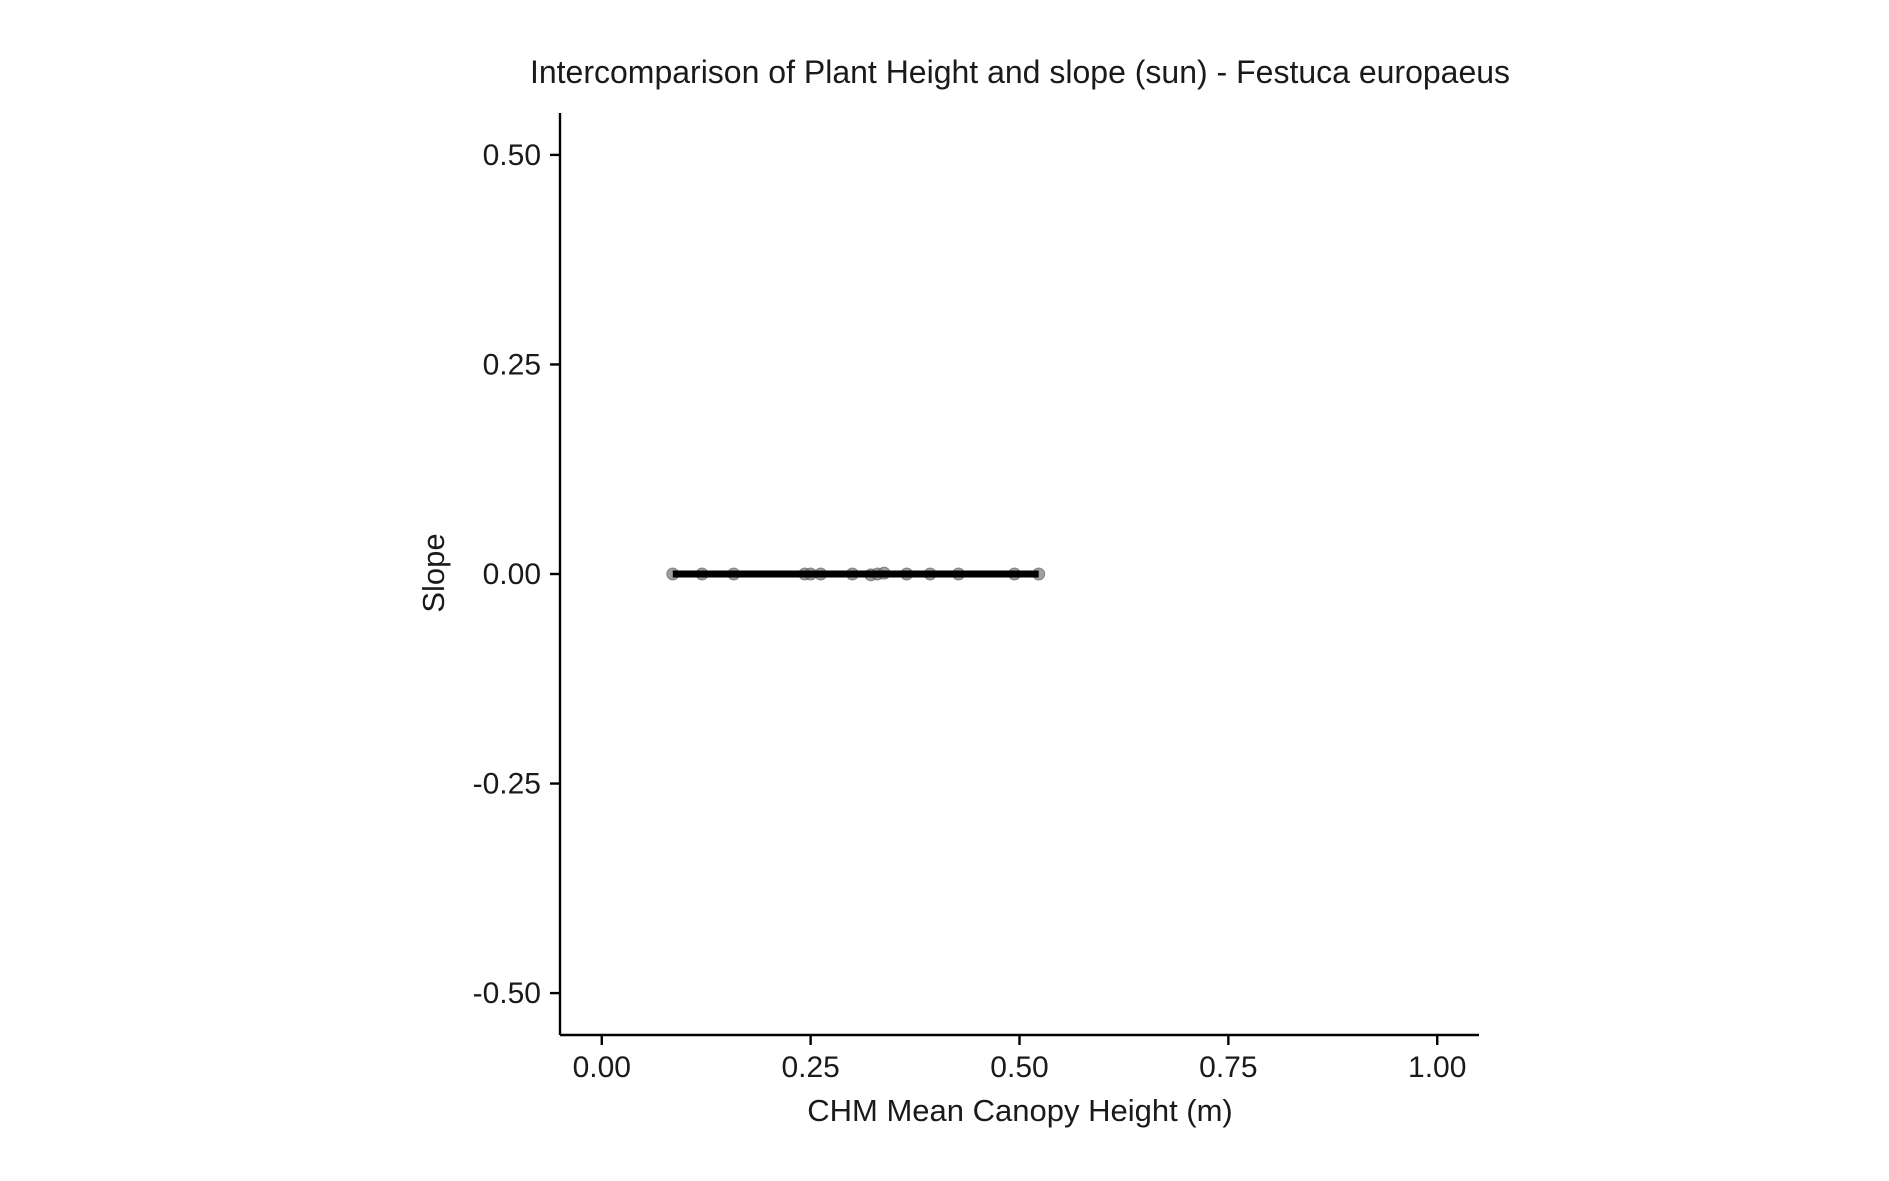 The height and width of the screenshot is (1181, 1889). I want to click on y-axis-label: Slope, so click(433, 572).